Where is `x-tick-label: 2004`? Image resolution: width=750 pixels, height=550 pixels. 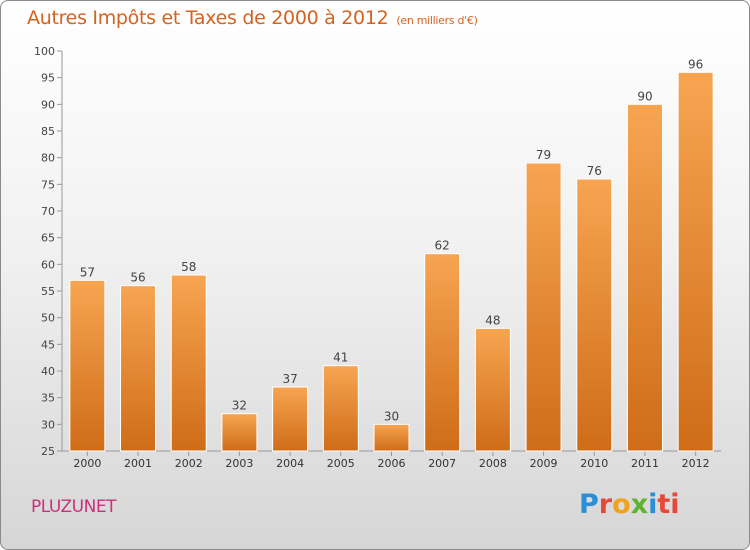
x-tick-label: 2004 is located at coordinates (290, 463).